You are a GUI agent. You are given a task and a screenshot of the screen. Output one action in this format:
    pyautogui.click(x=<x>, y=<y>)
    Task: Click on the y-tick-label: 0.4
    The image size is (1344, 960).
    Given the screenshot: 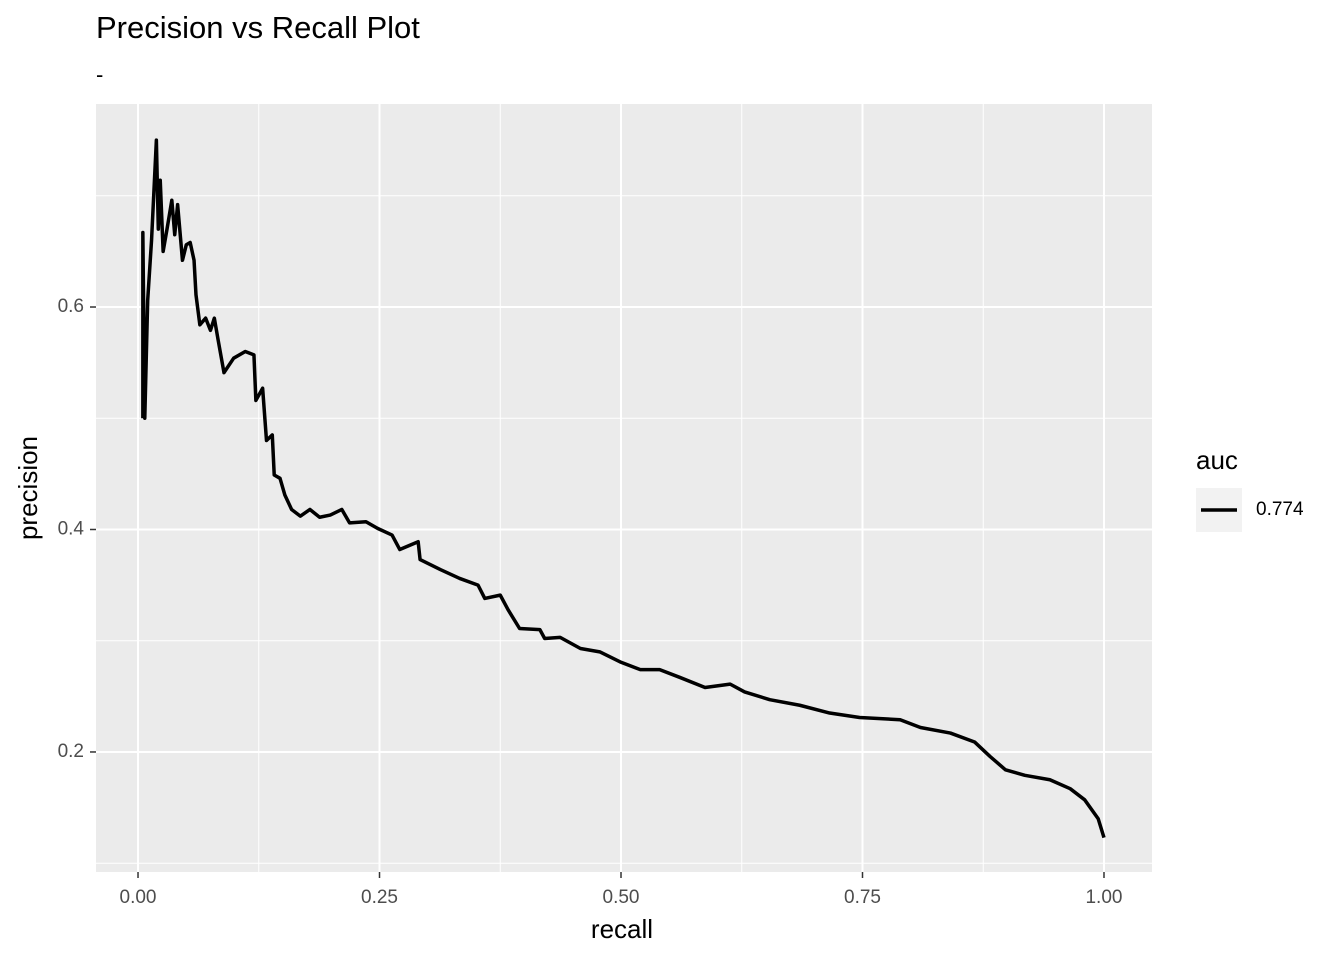 What is the action you would take?
    pyautogui.click(x=71, y=529)
    